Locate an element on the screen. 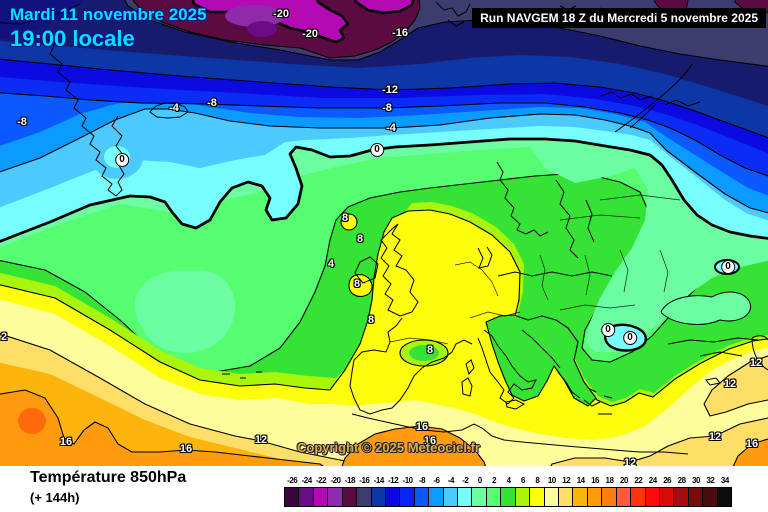 This screenshot has height=512, width=768. legend-value: 20 is located at coordinates (623, 480).